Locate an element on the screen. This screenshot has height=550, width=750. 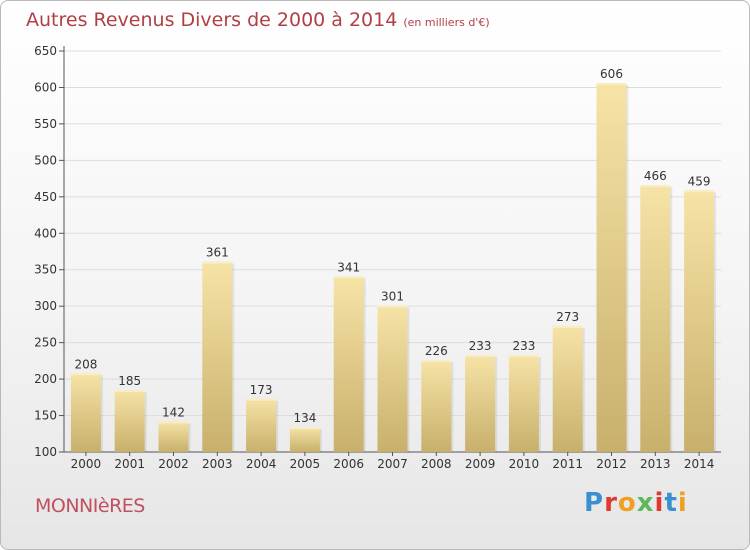
commune-name: MONNIèRES is located at coordinates (90, 506).